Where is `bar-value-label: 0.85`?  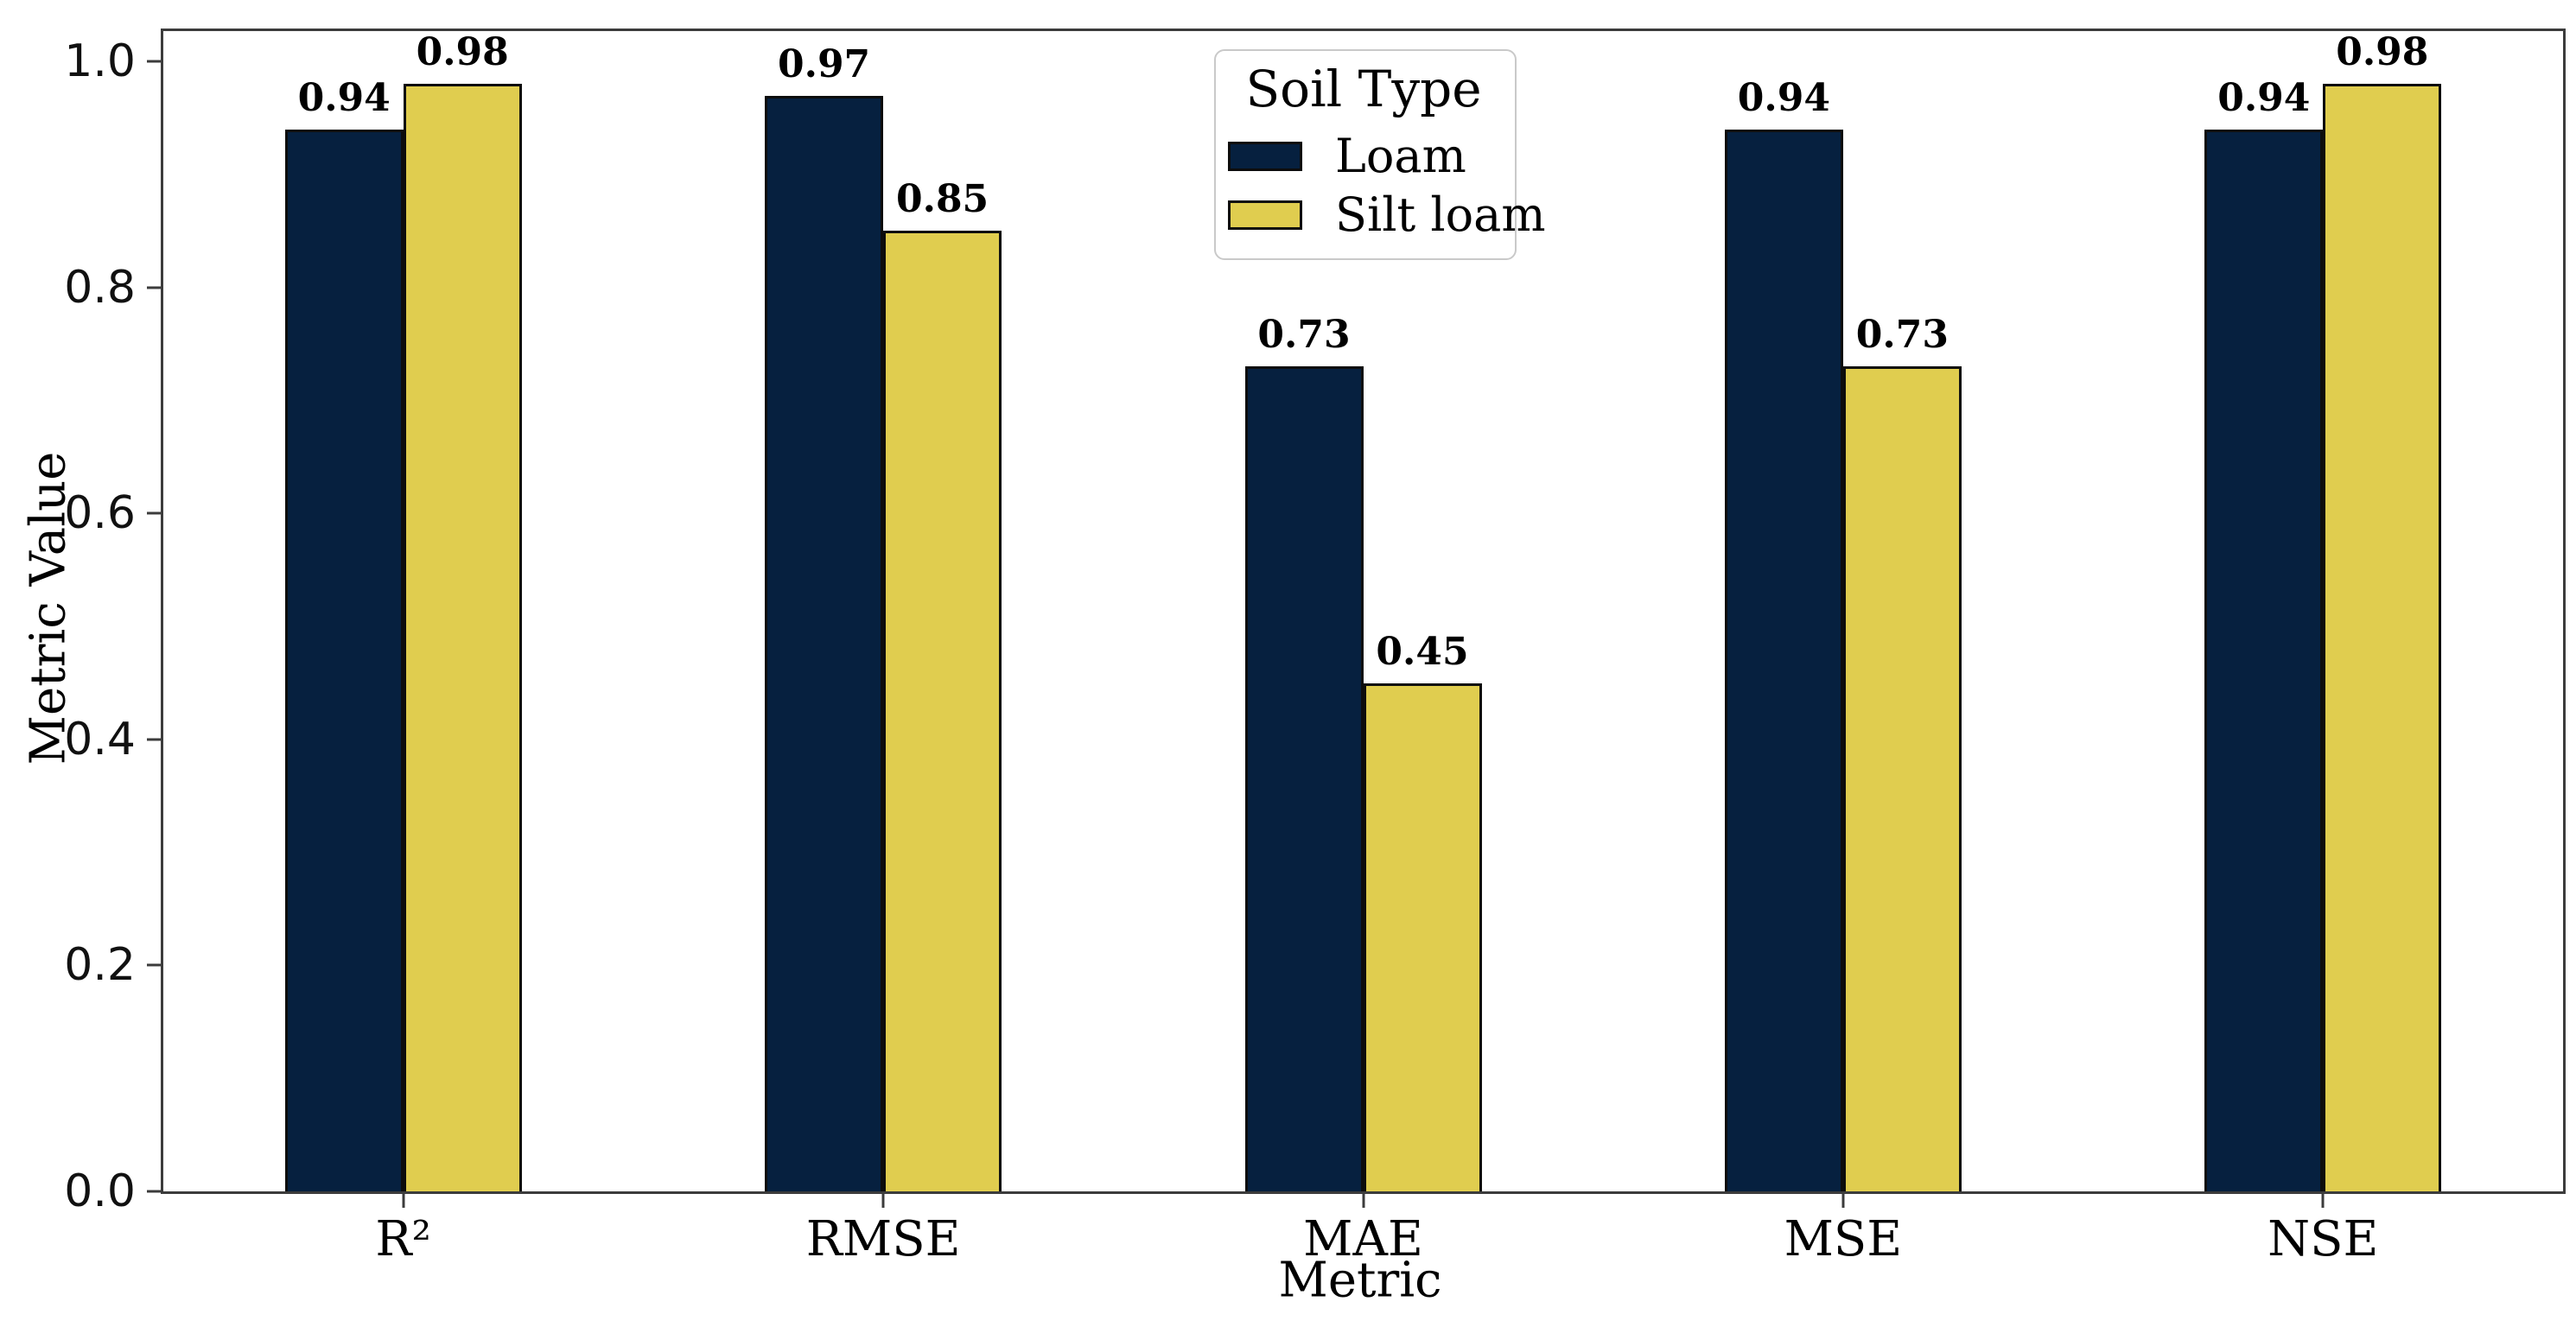
bar-value-label: 0.85 is located at coordinates (942, 199).